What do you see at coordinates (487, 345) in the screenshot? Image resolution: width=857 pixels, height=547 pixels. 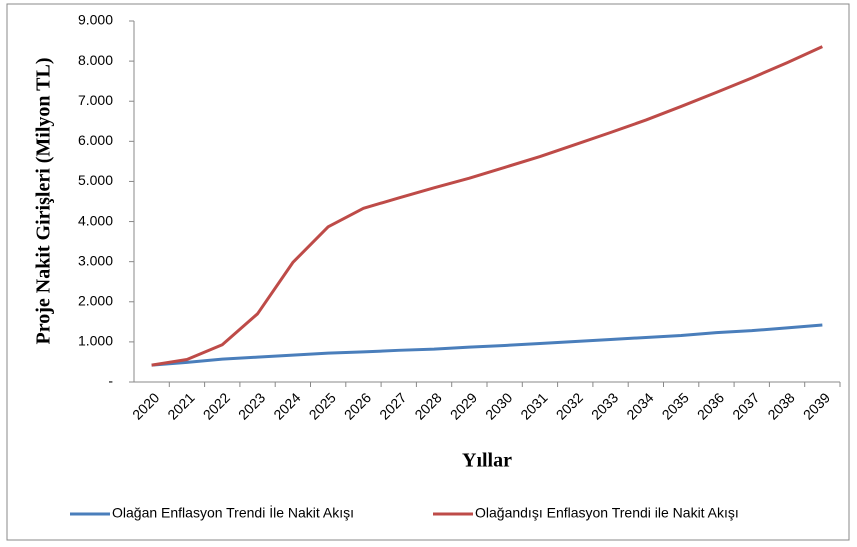 I see `series-line` at bounding box center [487, 345].